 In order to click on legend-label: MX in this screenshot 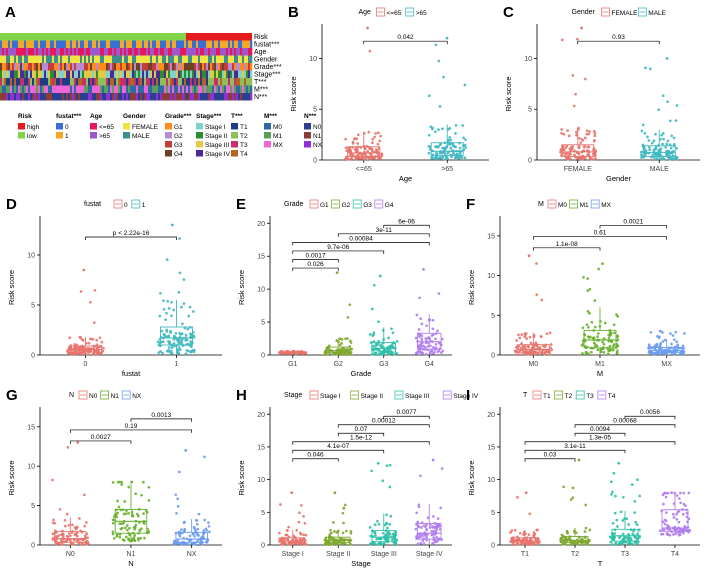, I will do `click(606, 205)`.